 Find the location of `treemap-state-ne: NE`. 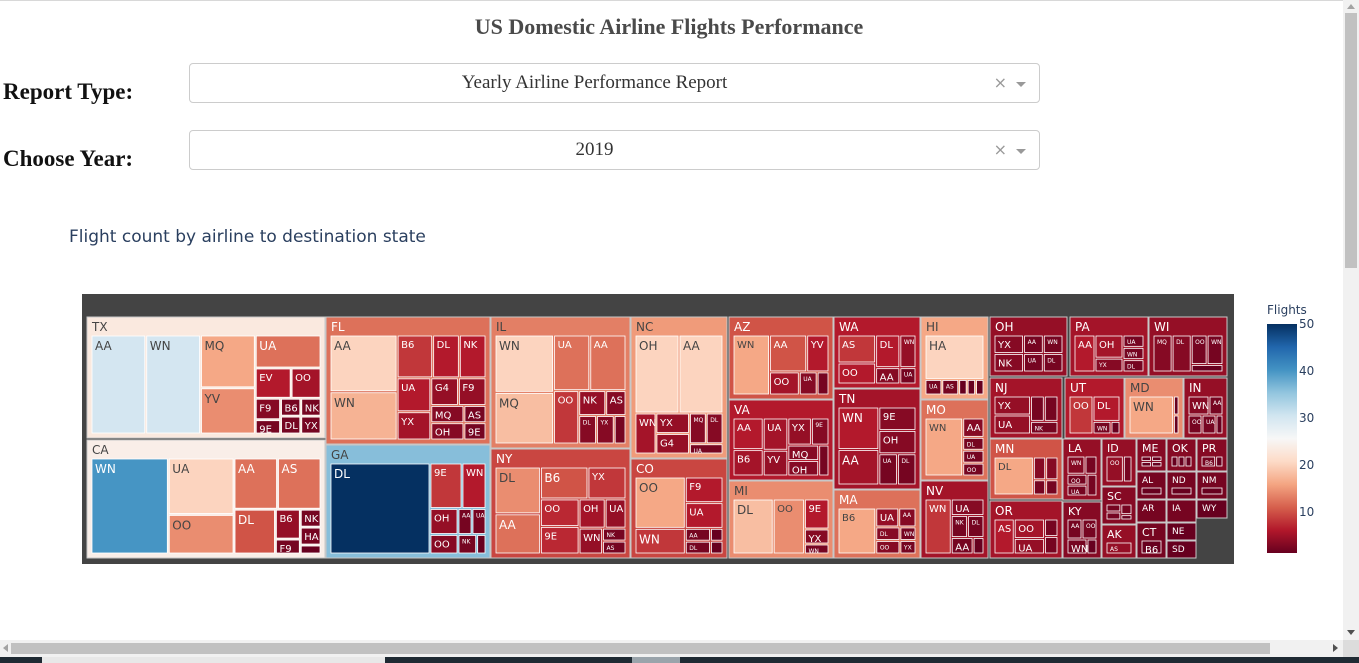

treemap-state-ne: NE is located at coordinates (1181, 531).